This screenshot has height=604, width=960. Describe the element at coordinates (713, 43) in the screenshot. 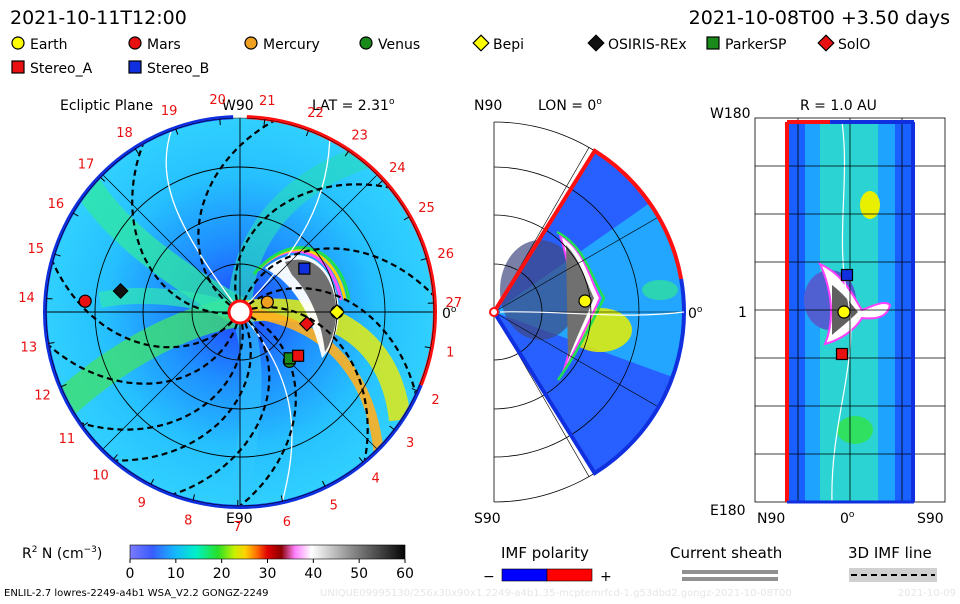

I see `legend-parkersp-marker-icon` at that location.